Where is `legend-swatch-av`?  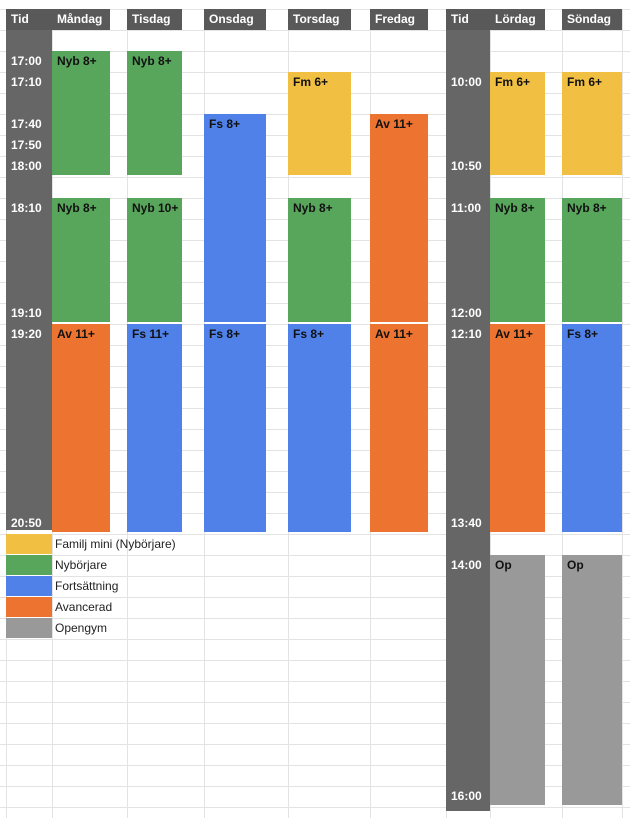 legend-swatch-av is located at coordinates (29, 607).